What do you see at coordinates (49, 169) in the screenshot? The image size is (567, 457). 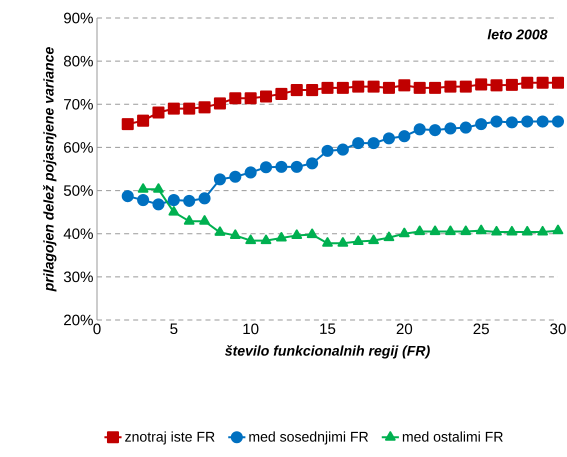 I see `y-axis-title: prilagojen delež pojasnjene variance` at bounding box center [49, 169].